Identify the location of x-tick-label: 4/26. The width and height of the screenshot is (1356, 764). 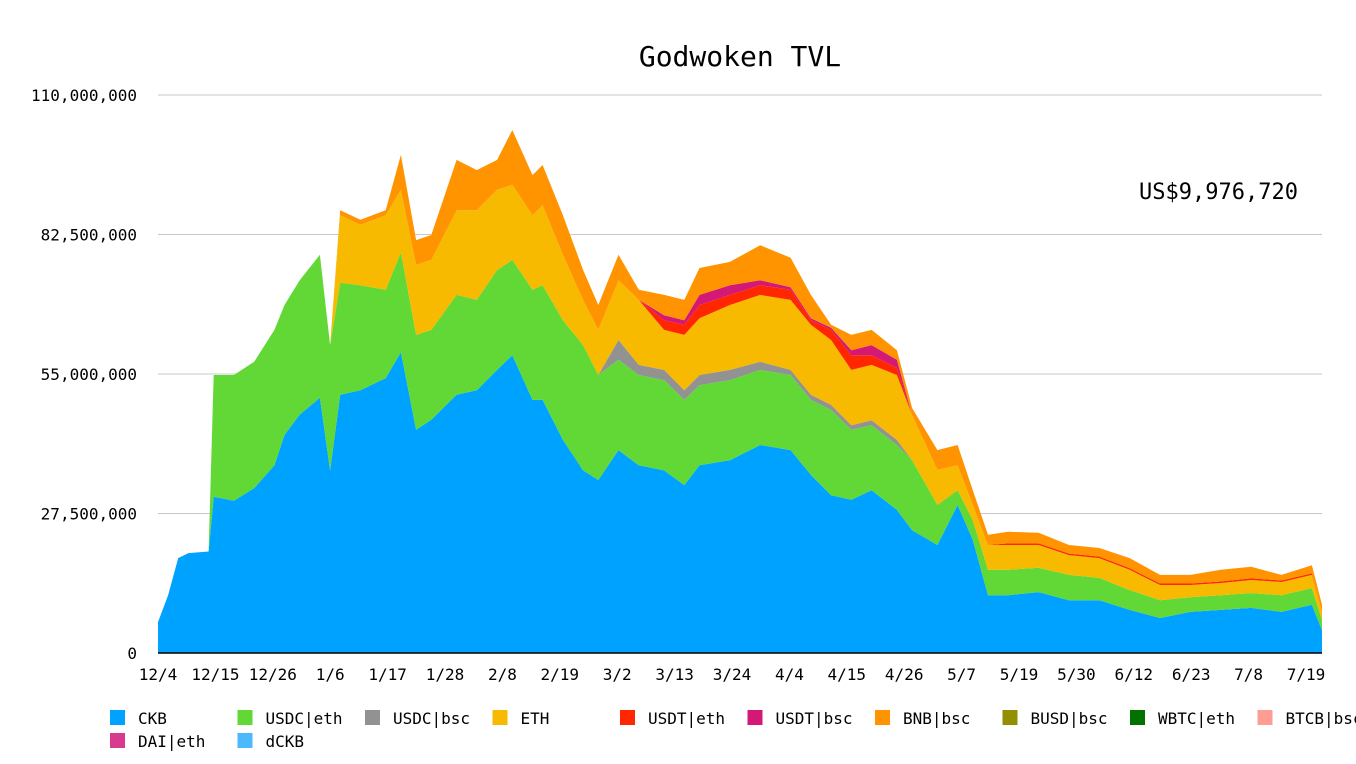
(904, 674).